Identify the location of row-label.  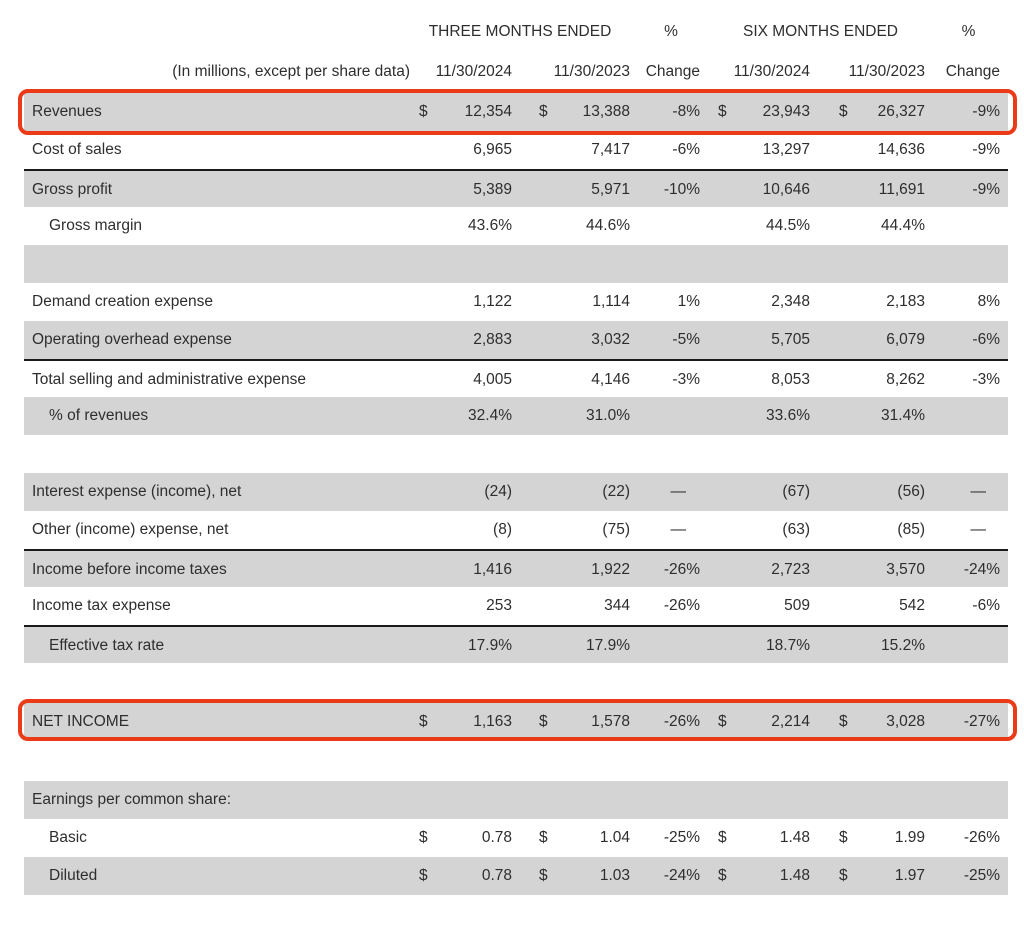
(217, 760).